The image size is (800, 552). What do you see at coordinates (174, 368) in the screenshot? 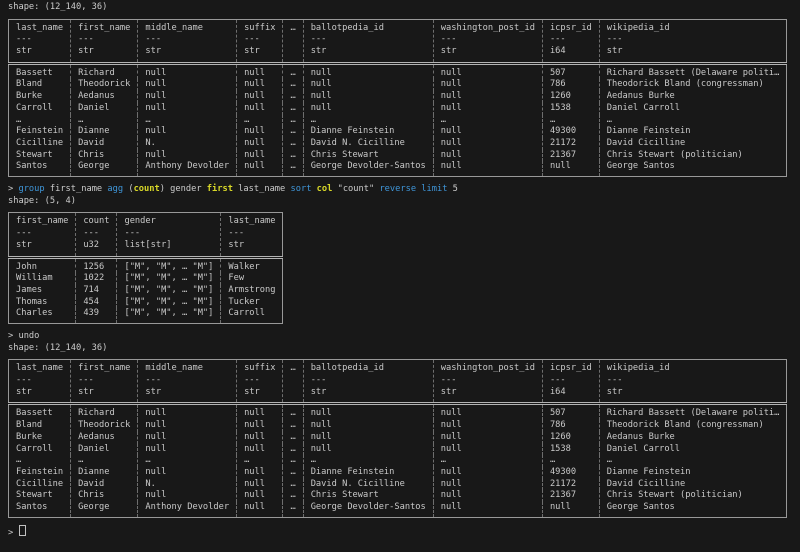
I see `col-name: middle_name` at bounding box center [174, 368].